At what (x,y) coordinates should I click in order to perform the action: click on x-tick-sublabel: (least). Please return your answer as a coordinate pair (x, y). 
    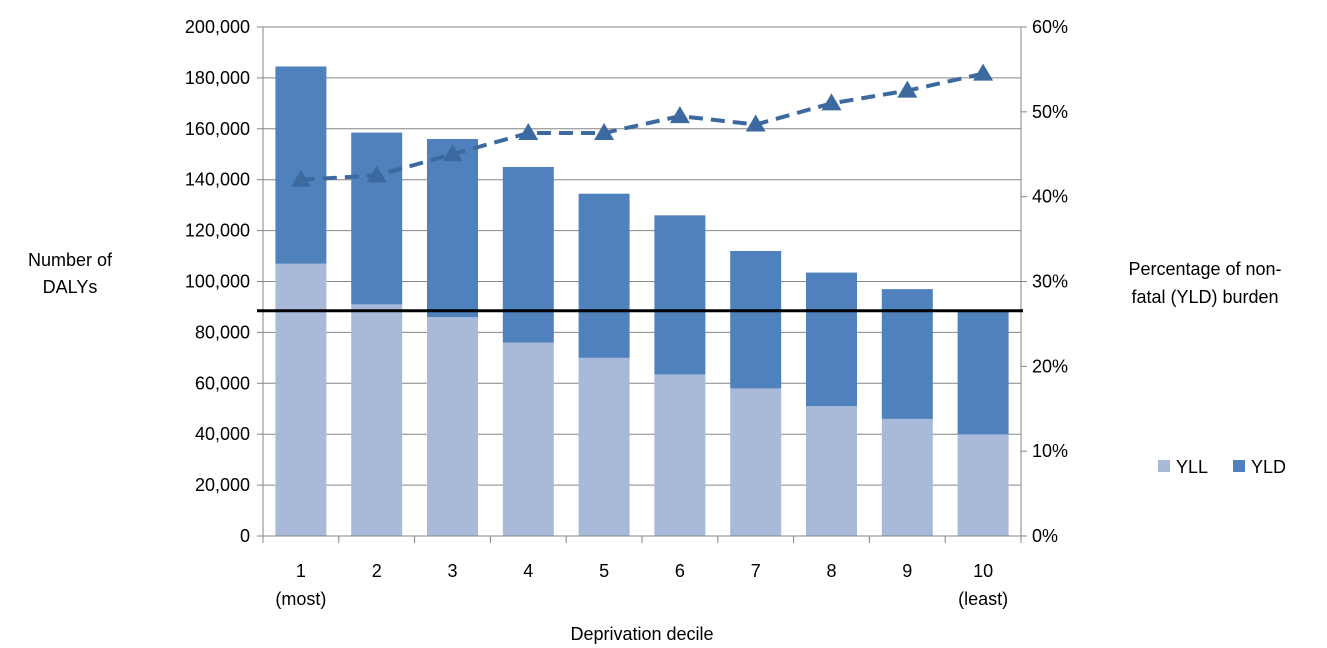
    Looking at the image, I should click on (983, 599).